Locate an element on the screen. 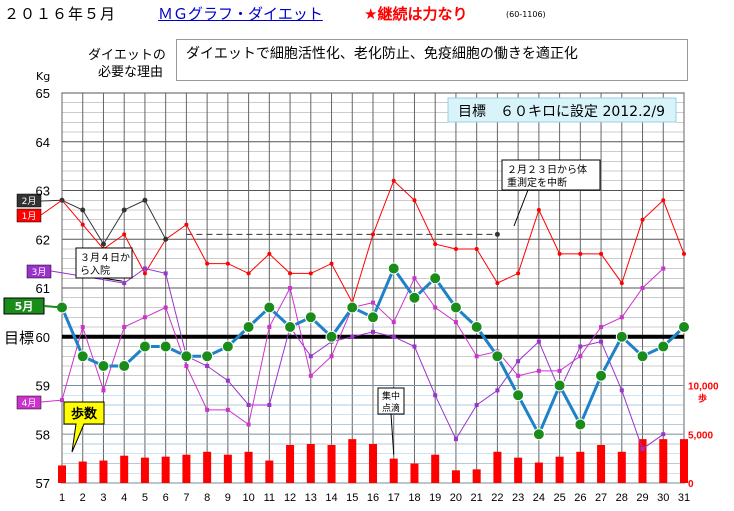  x-tick-label: 12 is located at coordinates (290, 498).